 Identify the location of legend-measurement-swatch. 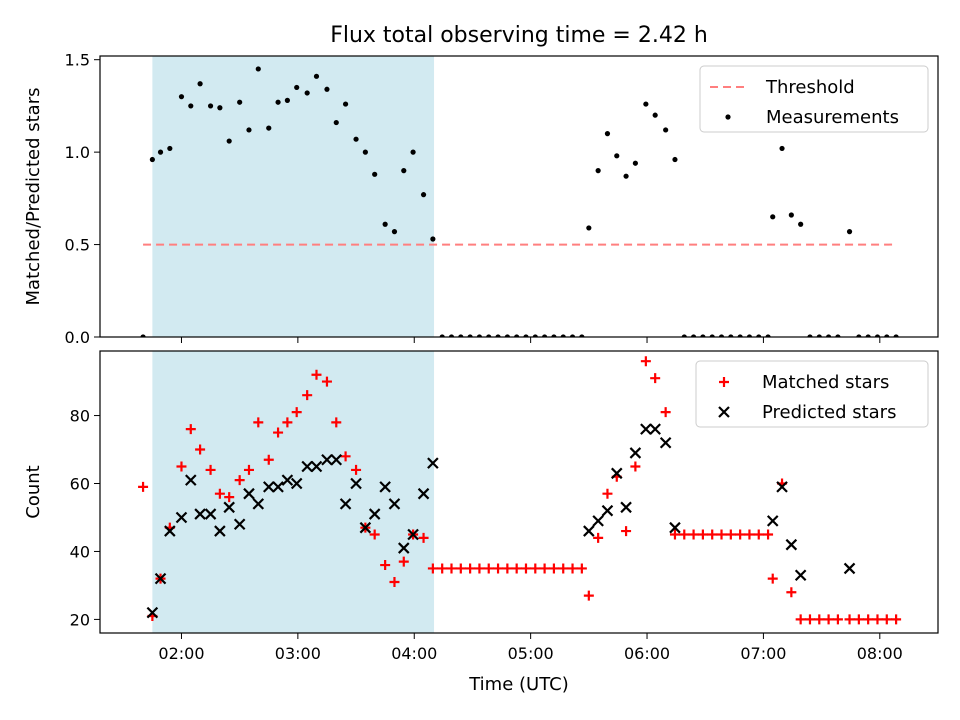
(728, 117).